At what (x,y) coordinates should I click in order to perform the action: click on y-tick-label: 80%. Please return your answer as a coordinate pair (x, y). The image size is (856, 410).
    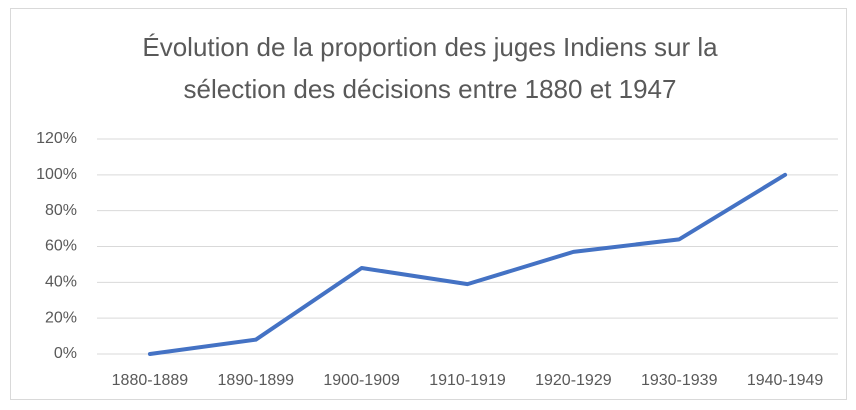
    Looking at the image, I should click on (61, 210).